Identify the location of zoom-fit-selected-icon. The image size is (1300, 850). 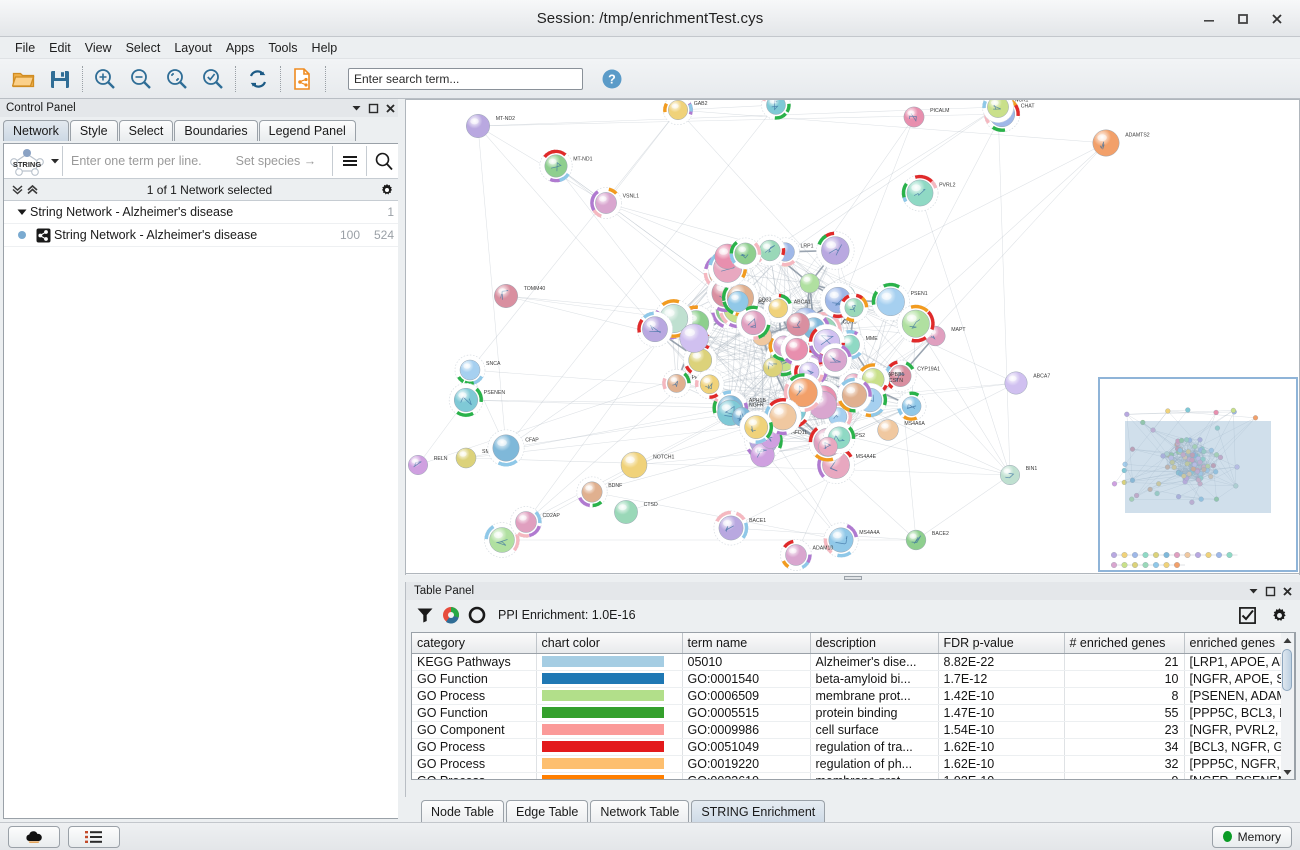
(213, 79).